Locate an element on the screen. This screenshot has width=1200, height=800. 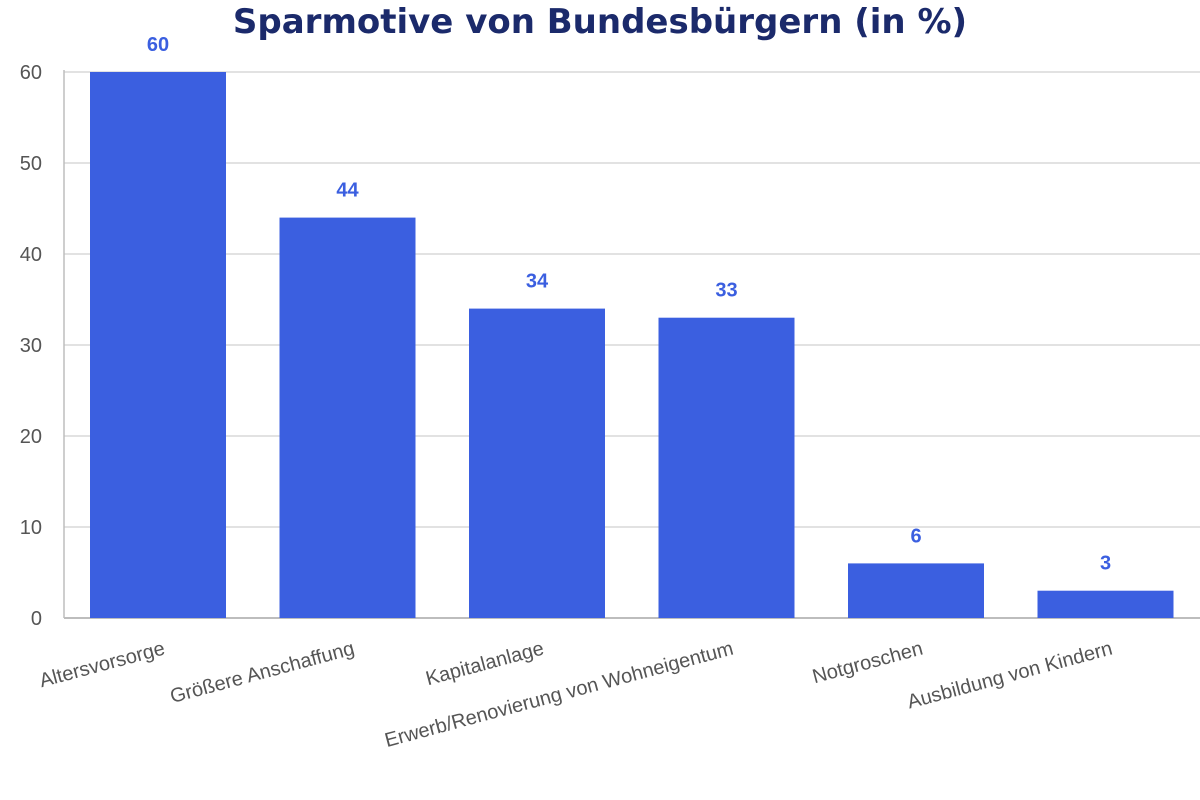
y-tick-label: 40 is located at coordinates (31, 255).